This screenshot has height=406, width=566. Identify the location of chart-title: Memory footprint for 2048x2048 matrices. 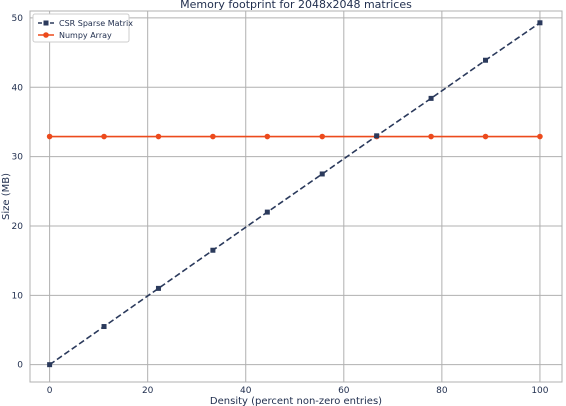
(296, 5).